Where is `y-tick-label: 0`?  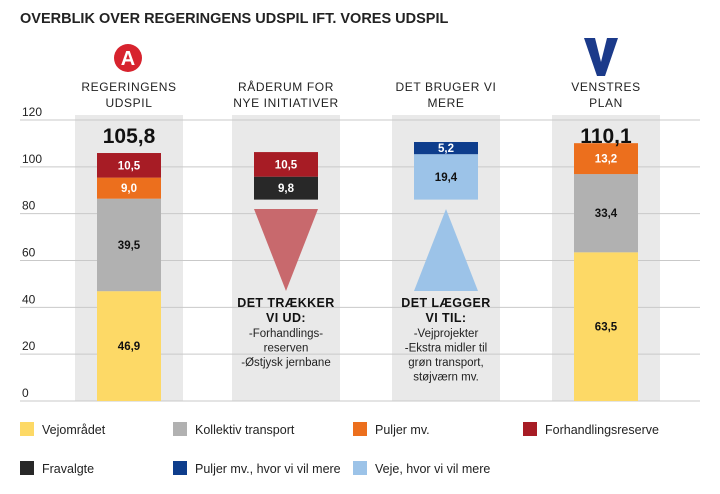
y-tick-label: 0 is located at coordinates (25, 393).